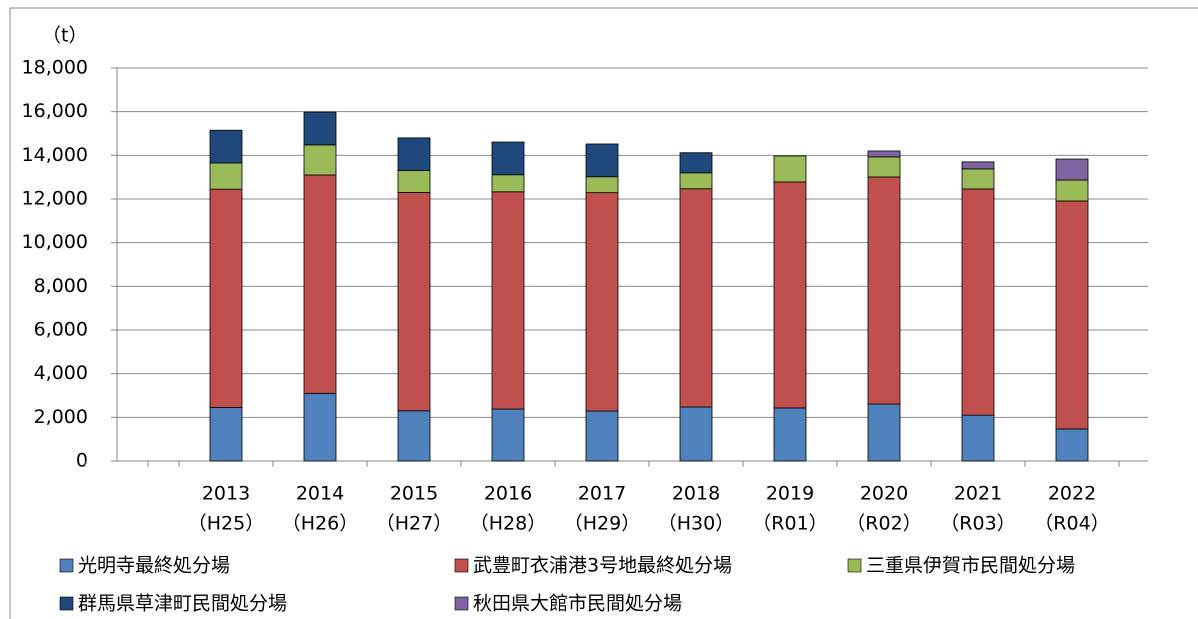 The width and height of the screenshot is (1198, 619). Describe the element at coordinates (414, 494) in the screenshot. I see `x-tick-label: 2015` at that location.